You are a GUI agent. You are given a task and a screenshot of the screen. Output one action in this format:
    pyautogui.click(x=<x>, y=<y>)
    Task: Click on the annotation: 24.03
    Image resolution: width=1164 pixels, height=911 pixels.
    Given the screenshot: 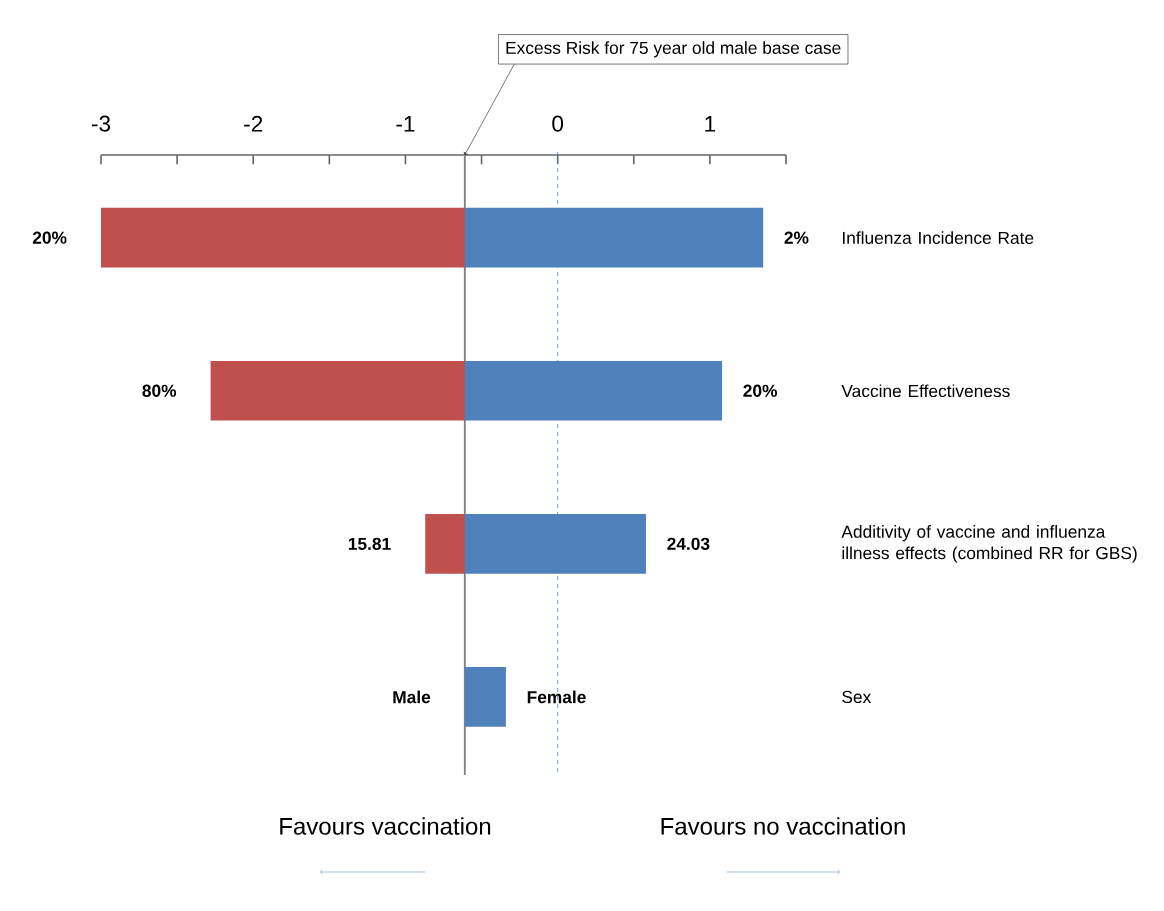 What is the action you would take?
    pyautogui.click(x=688, y=543)
    